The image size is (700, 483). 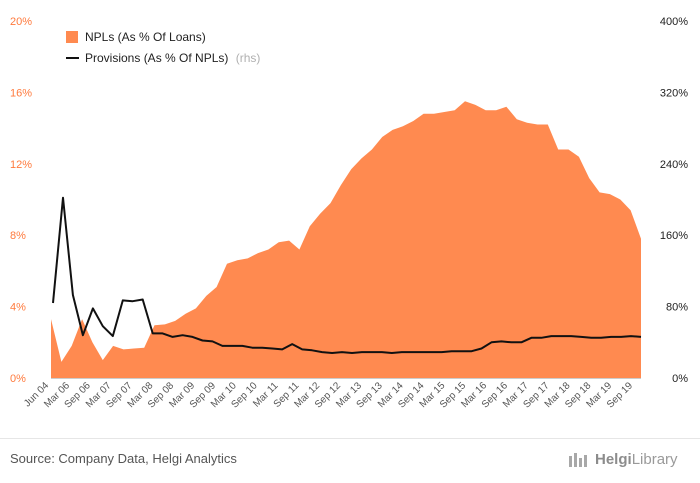 I want to click on y-right-tick-label: 80%, so click(x=677, y=308).